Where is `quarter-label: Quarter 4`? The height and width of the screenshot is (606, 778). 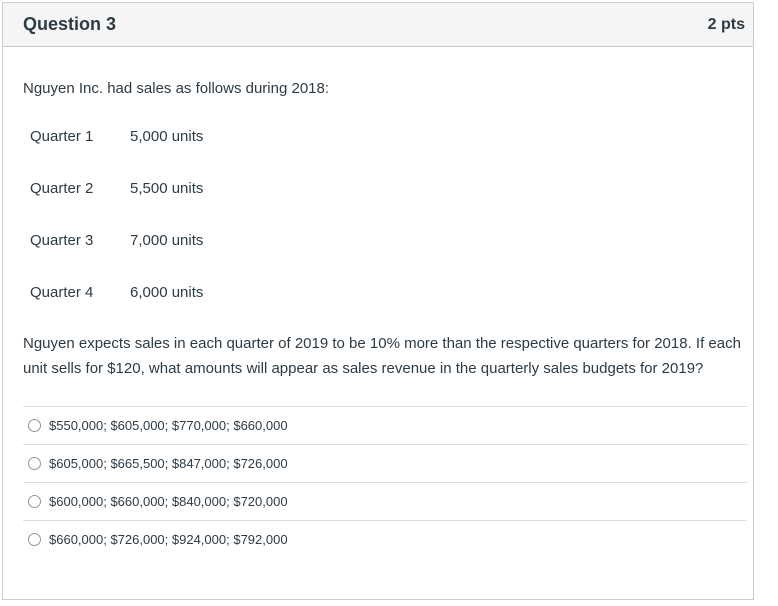
quarter-label: Quarter 4 is located at coordinates (62, 292).